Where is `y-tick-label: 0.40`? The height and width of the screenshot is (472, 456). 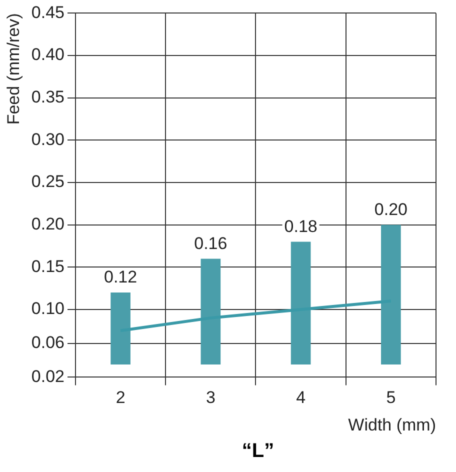
y-tick-label: 0.40 is located at coordinates (47, 54).